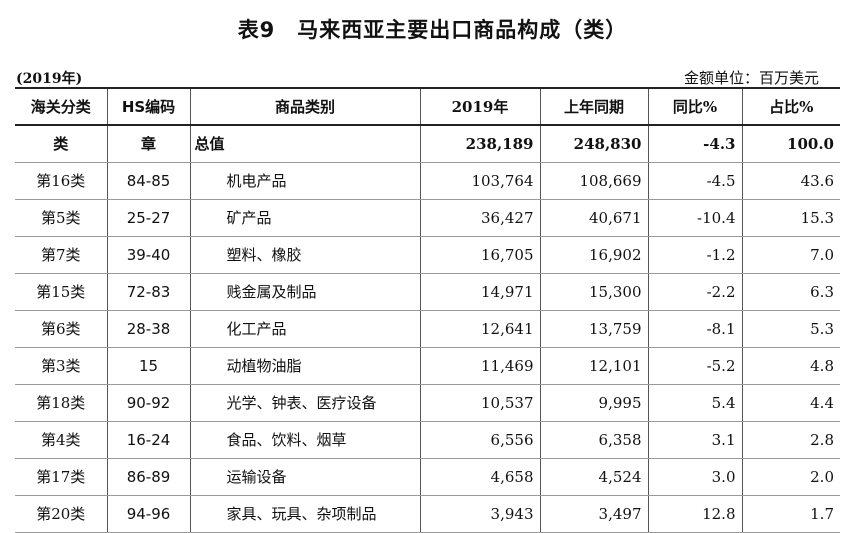  I want to click on cell-prev: 9,995, so click(594, 403).